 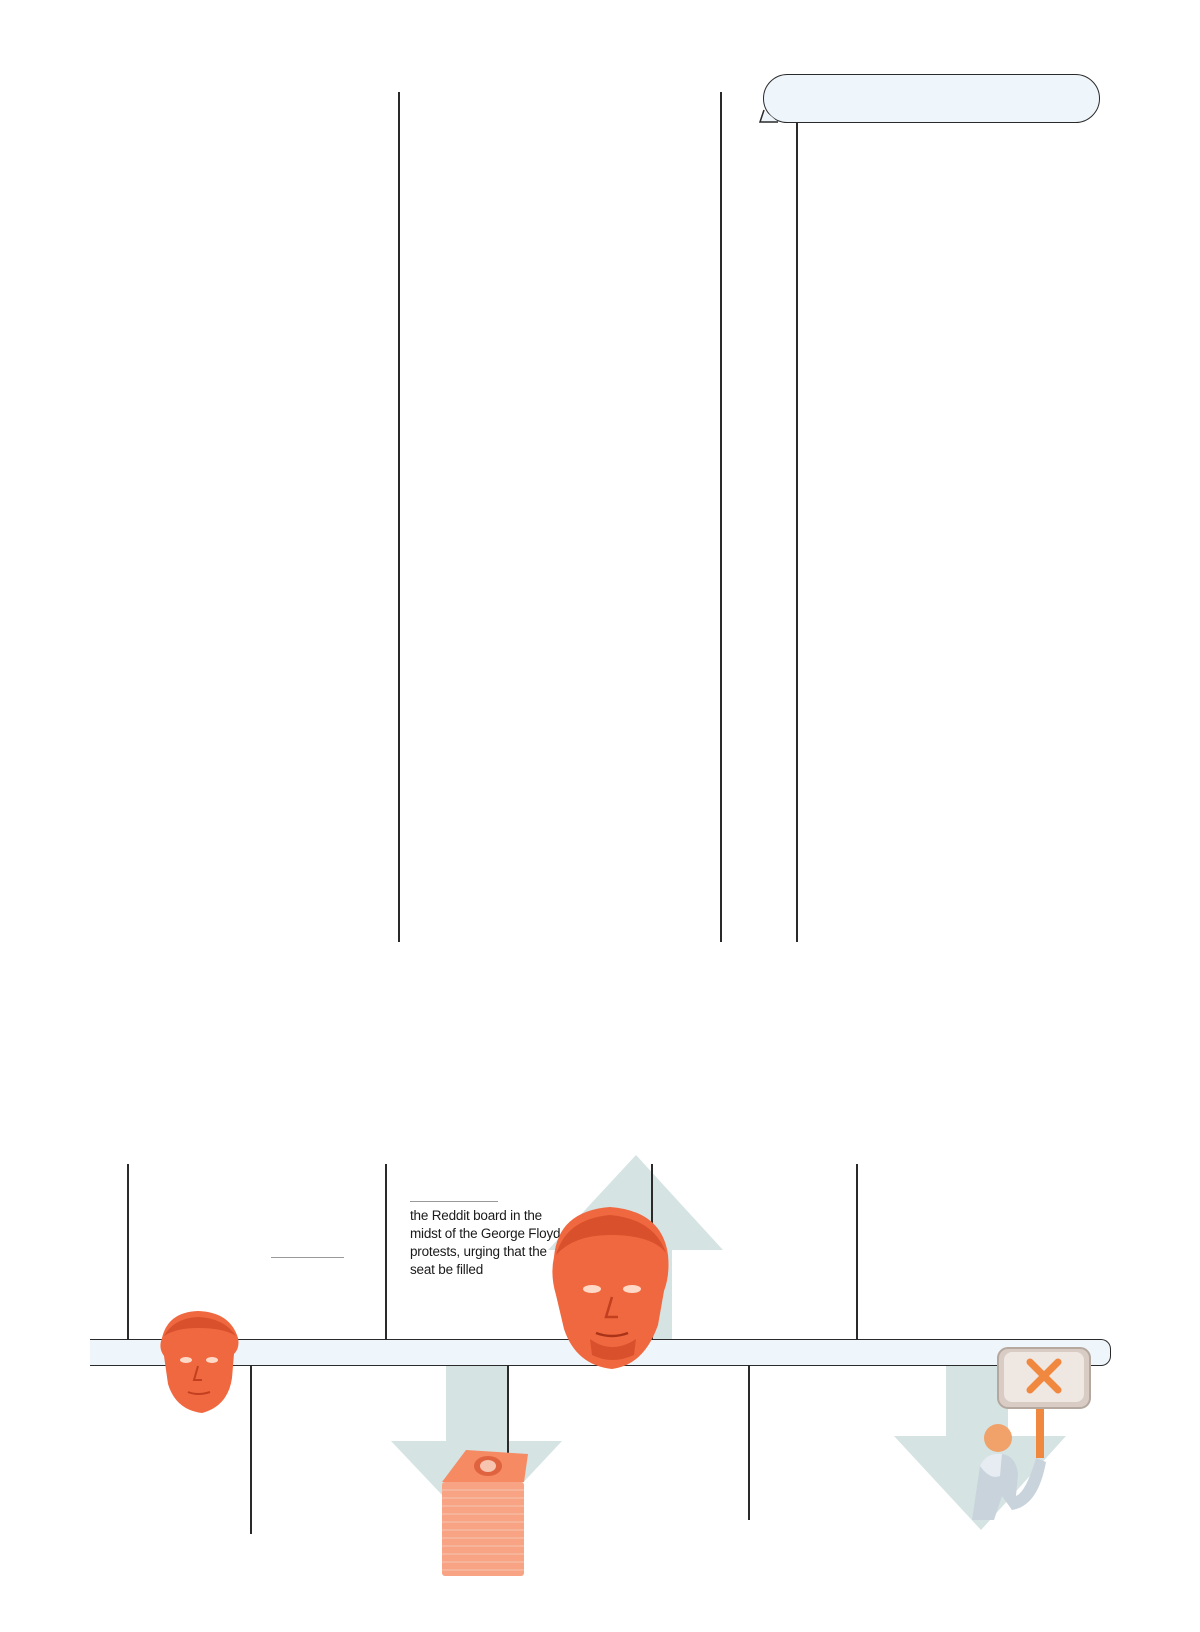 I want to click on bubble-stem-line, so click(x=797, y=532).